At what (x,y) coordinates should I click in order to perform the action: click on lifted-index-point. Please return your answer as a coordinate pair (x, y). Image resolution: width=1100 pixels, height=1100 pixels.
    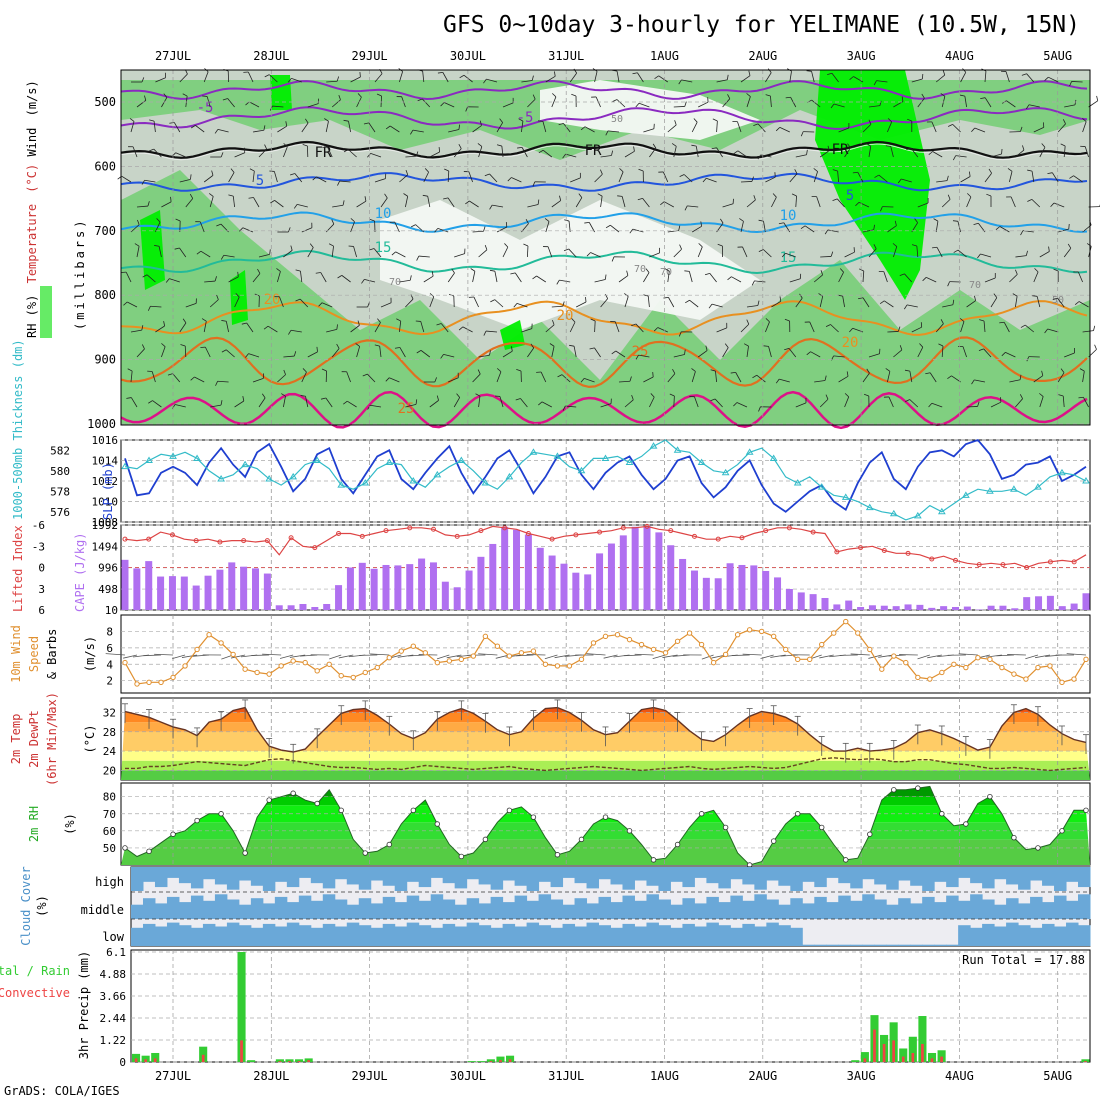
    Looking at the image, I should click on (979, 565).